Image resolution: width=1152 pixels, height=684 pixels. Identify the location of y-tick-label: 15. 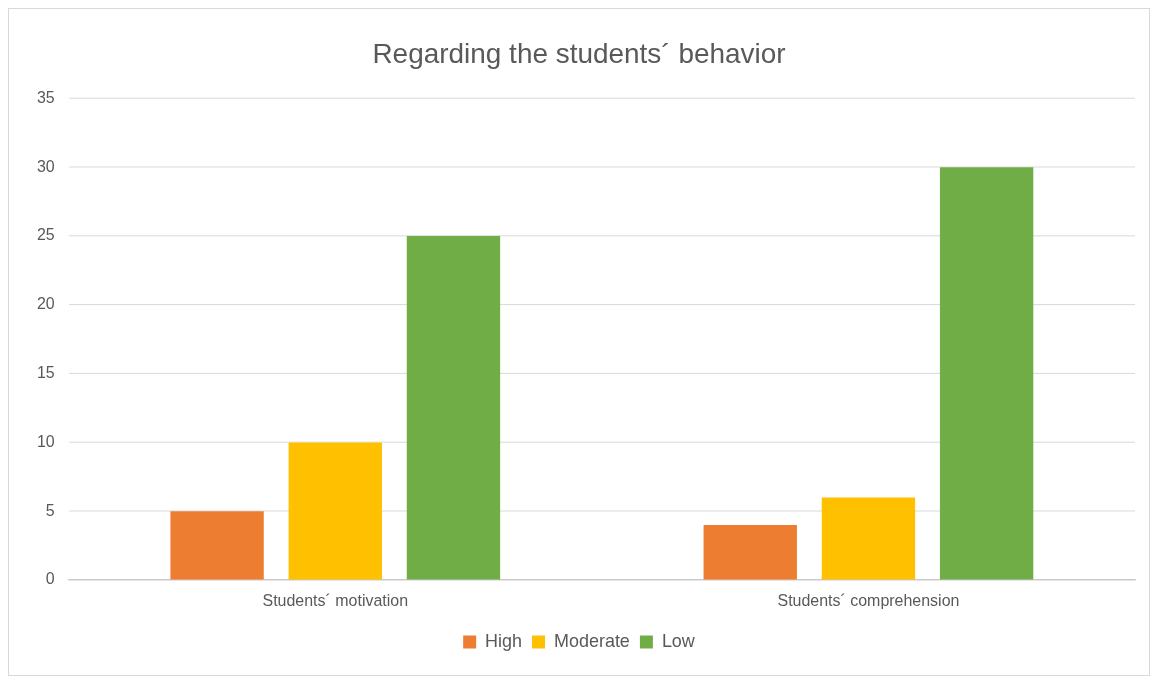
(45, 373).